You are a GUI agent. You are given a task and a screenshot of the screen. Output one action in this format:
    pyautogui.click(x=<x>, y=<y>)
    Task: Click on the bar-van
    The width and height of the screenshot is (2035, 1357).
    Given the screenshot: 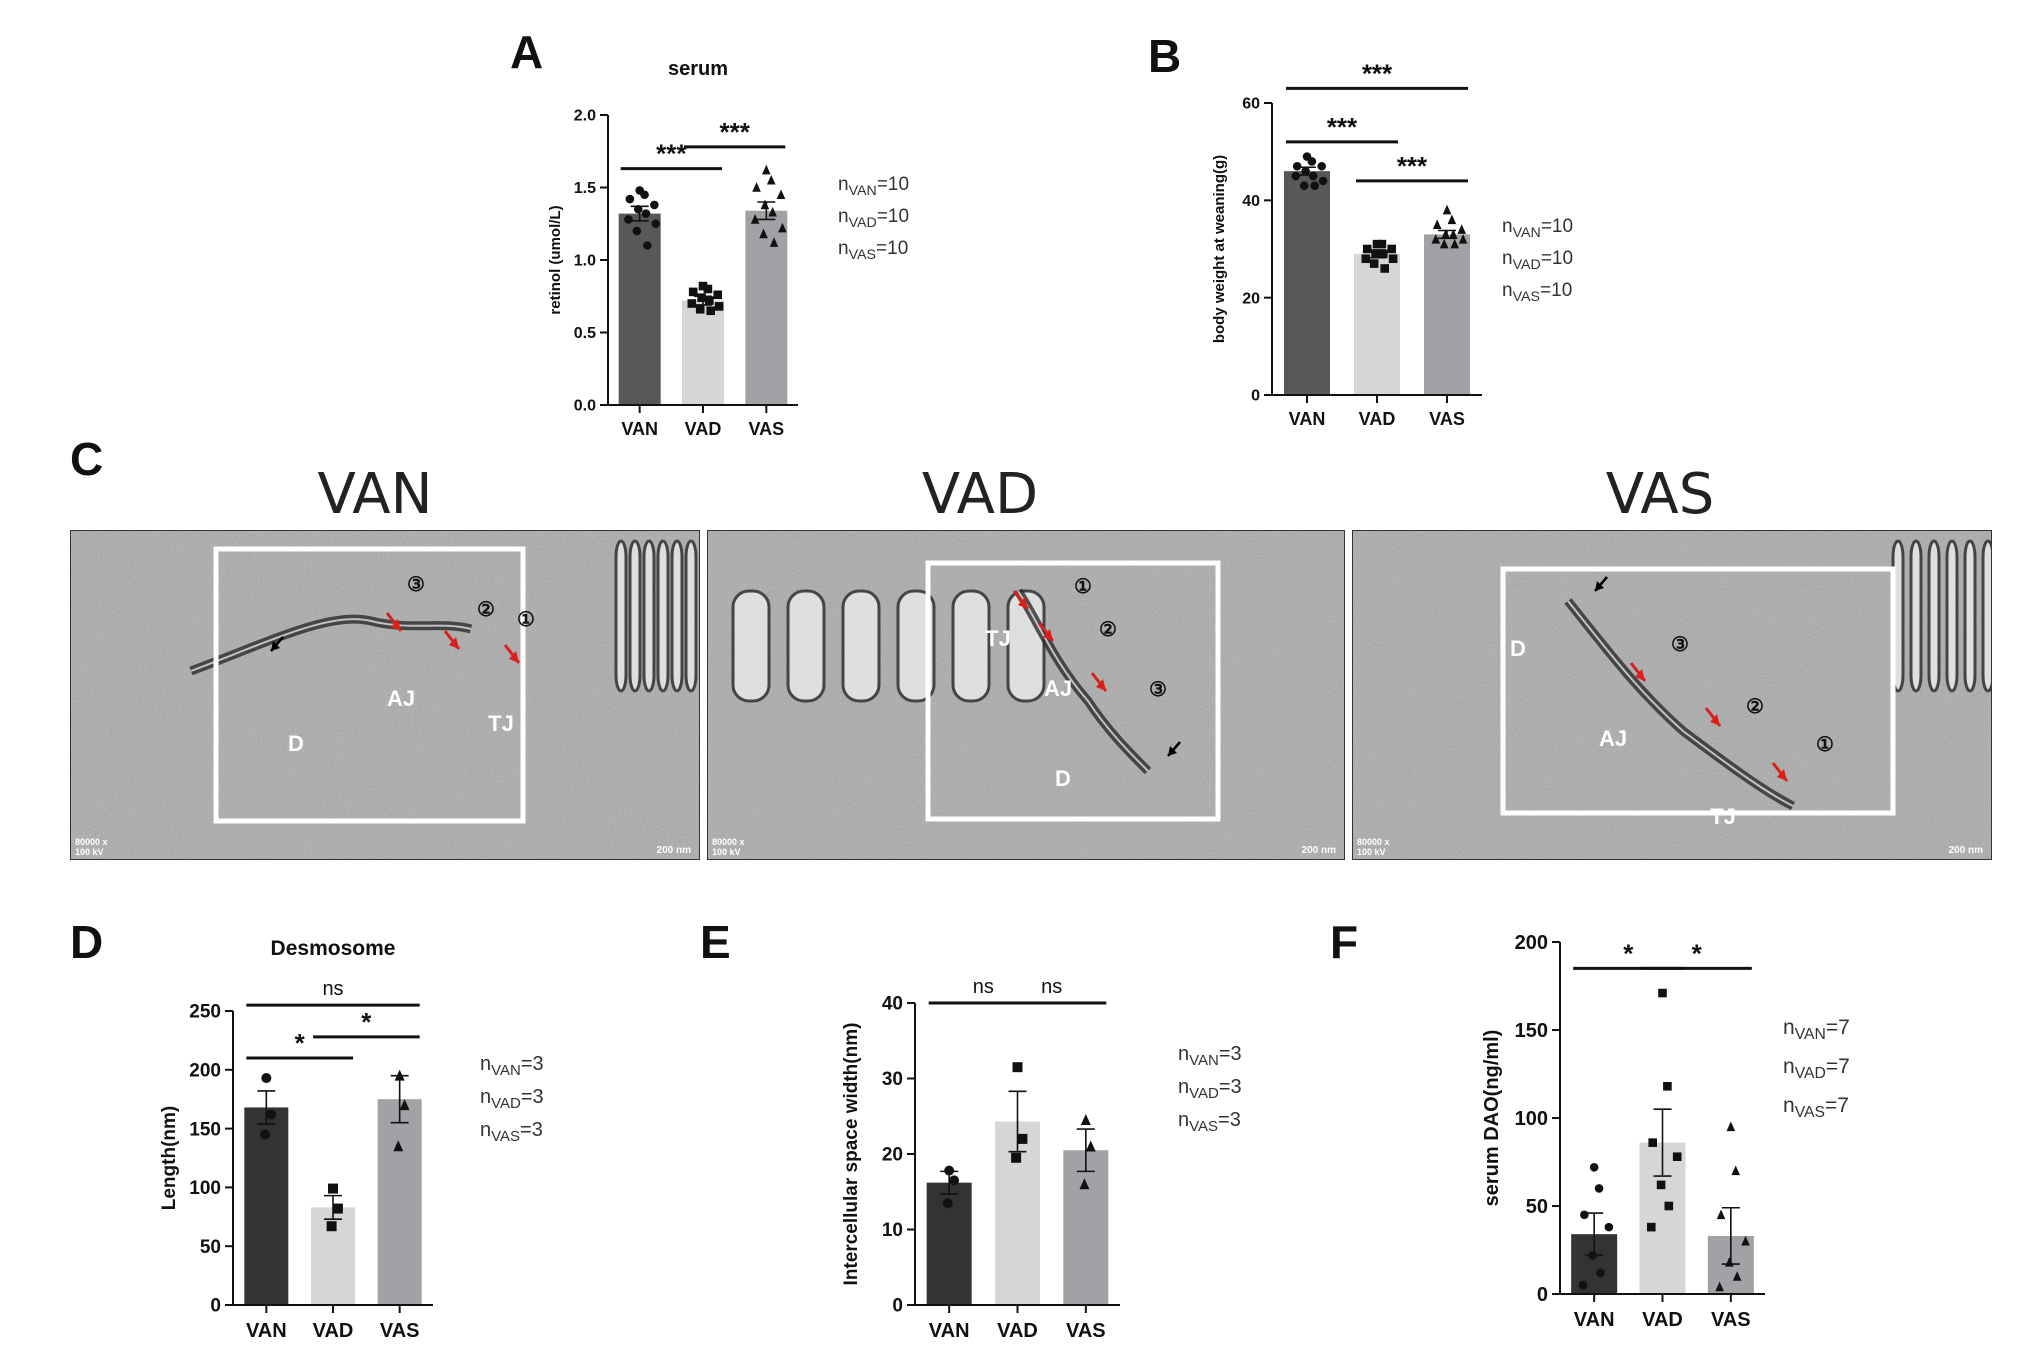 What is the action you would take?
    pyautogui.click(x=266, y=1206)
    